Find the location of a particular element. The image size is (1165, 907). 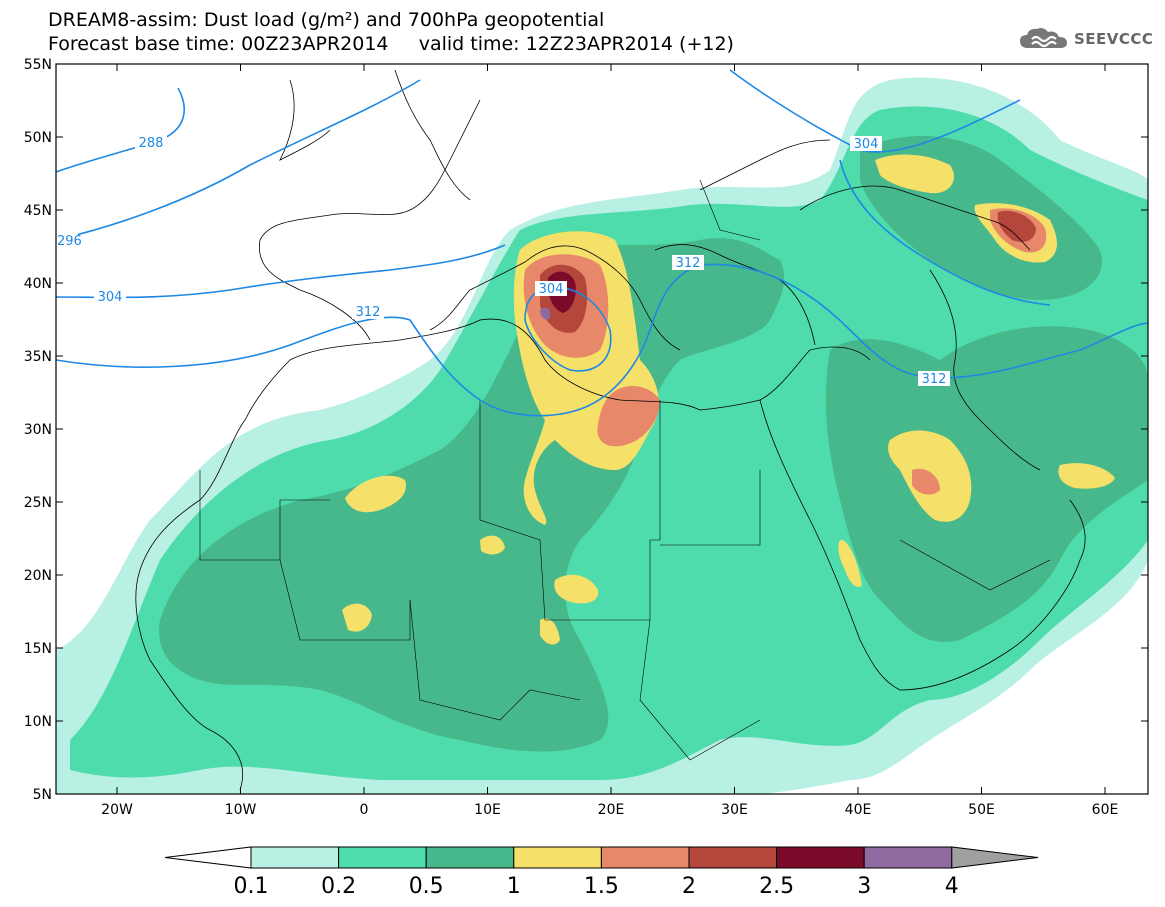

colorbar-label: 0.2 is located at coordinates (338, 886).